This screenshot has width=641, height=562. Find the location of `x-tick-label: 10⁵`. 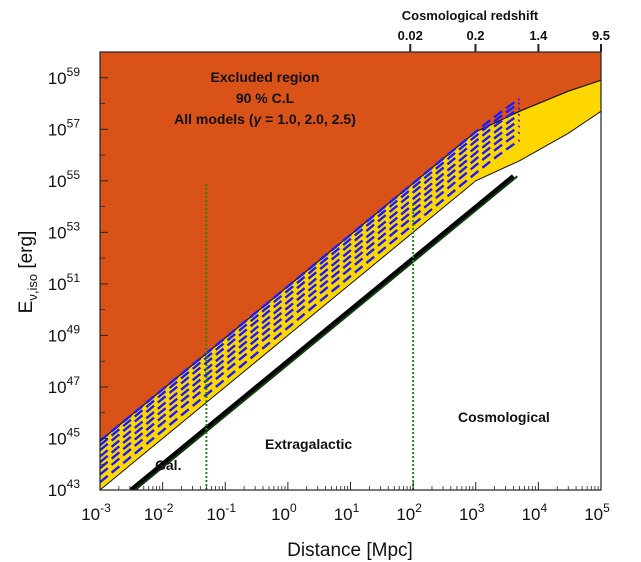

x-tick-label: 10⁵ is located at coordinates (597, 512).